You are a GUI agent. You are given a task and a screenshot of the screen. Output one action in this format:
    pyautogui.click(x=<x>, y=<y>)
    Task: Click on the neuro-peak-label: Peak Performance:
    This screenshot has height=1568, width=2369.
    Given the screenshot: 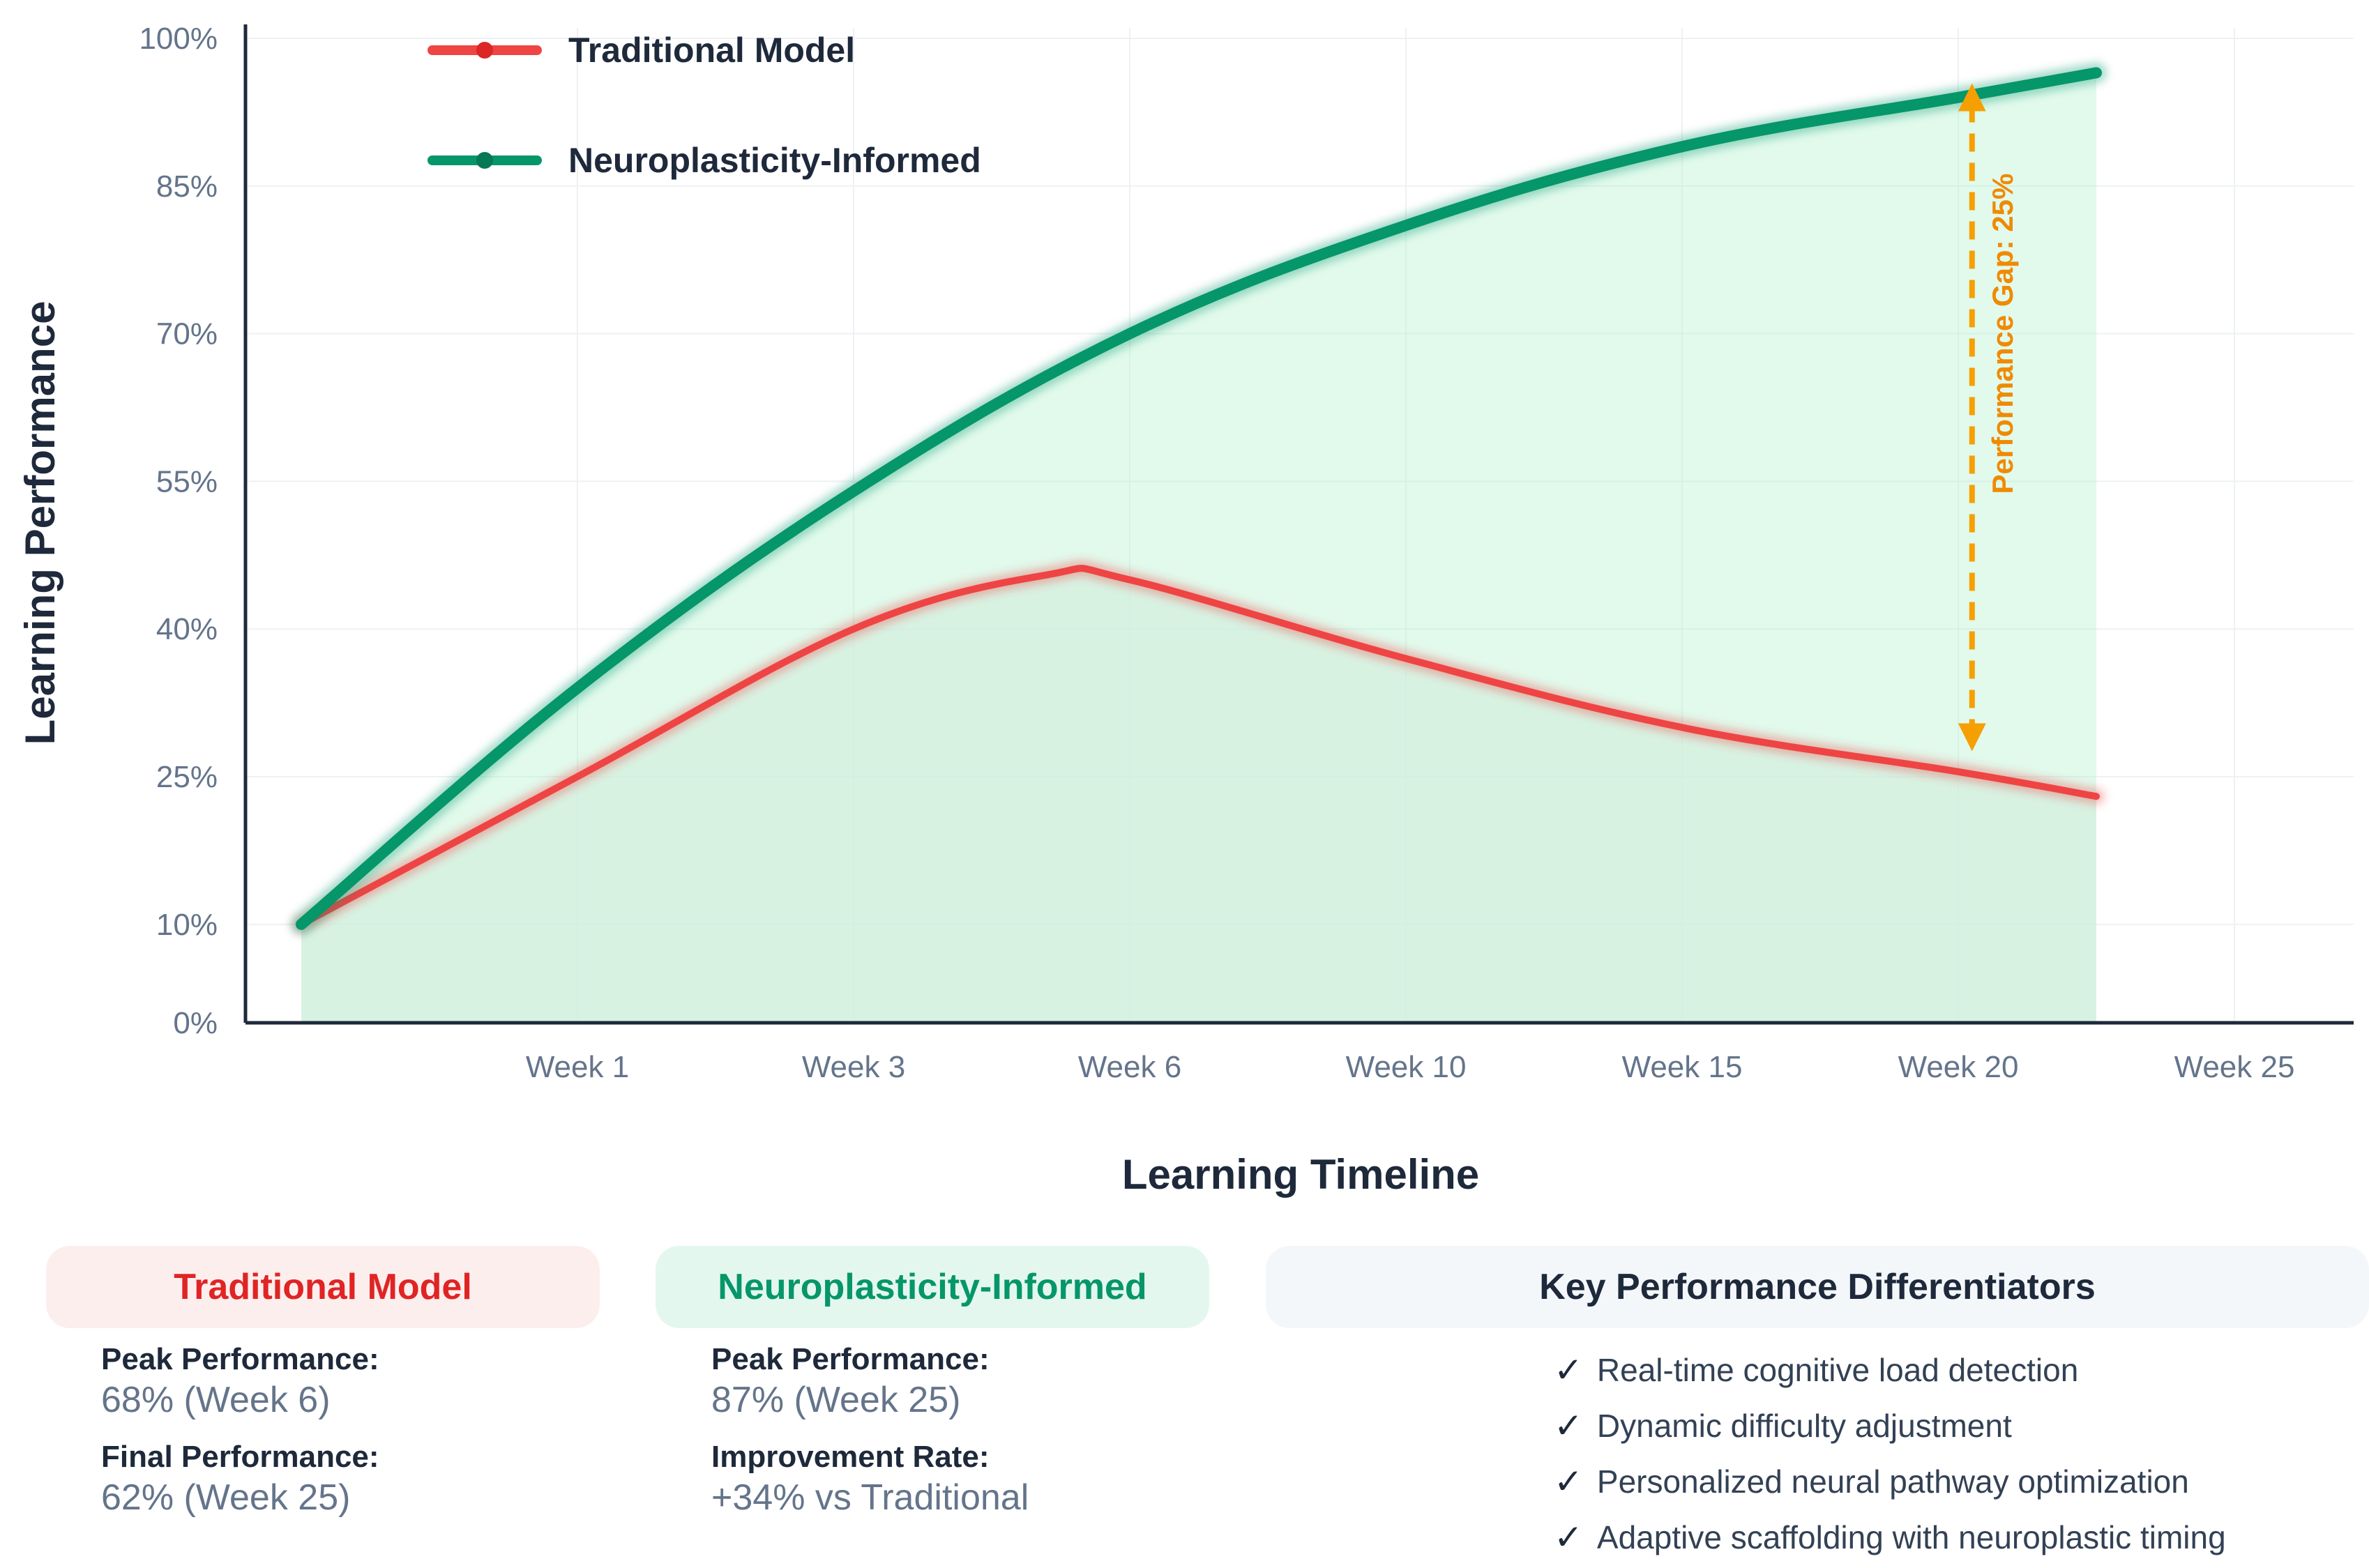 What is the action you would take?
    pyautogui.click(x=850, y=1359)
    